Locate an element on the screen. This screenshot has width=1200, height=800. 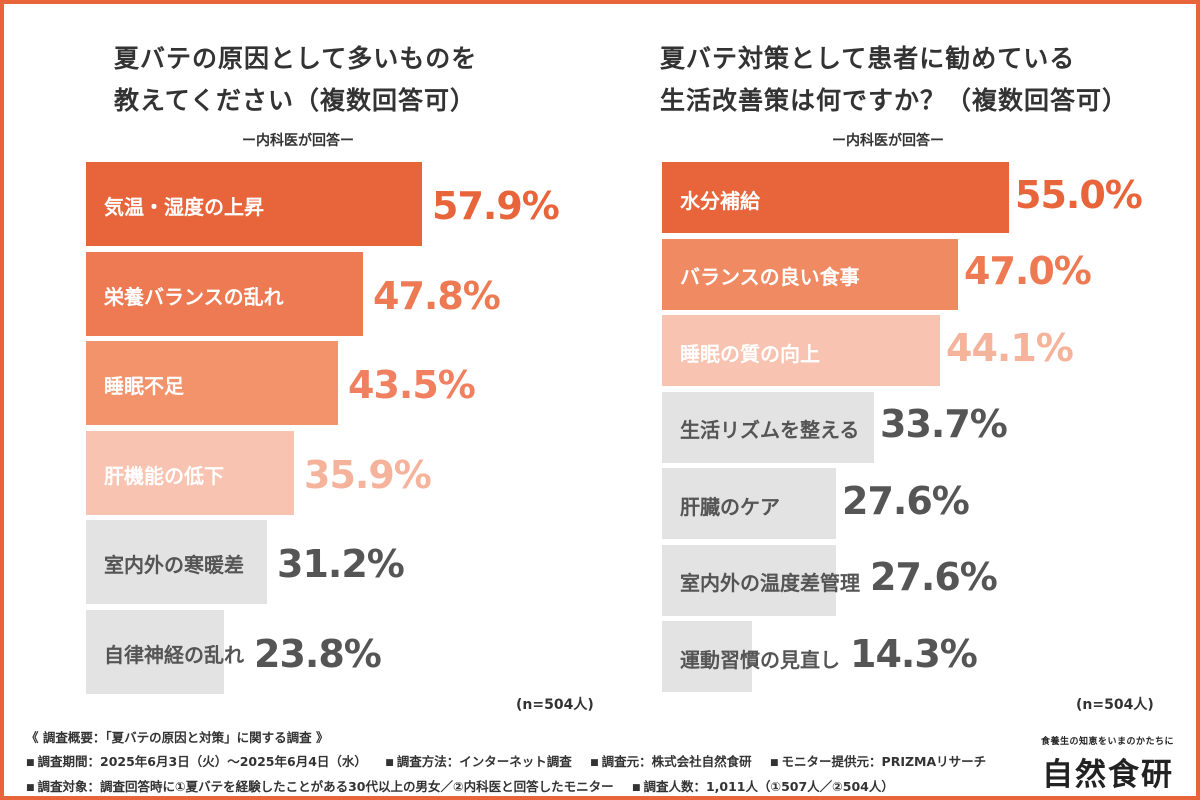
bar-category-label: 肝臓のケア is located at coordinates (730, 506).